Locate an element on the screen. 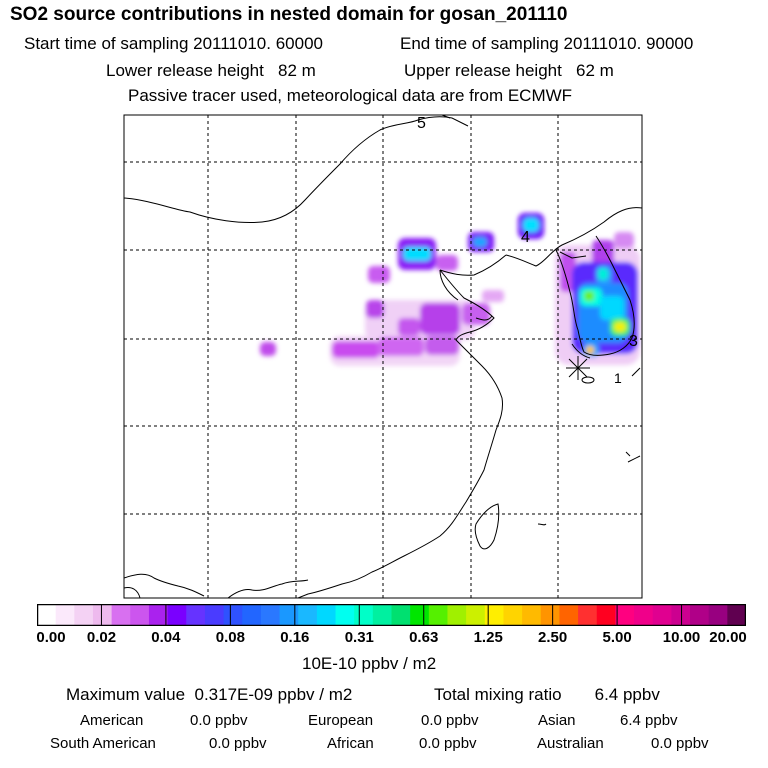  lower-release-label: Lower release height is located at coordinates (185, 70).